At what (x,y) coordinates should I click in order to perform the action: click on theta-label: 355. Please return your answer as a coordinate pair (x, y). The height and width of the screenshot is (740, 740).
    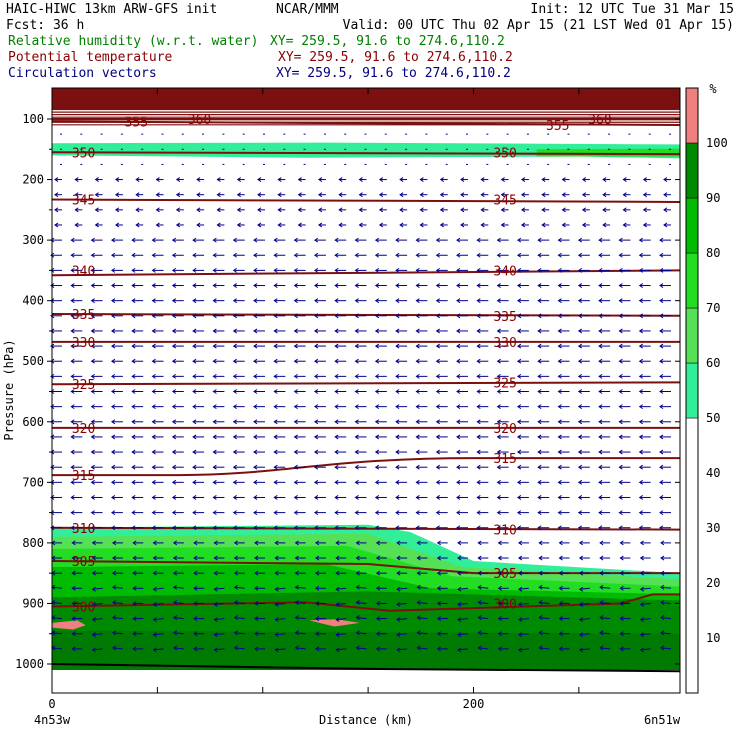
    Looking at the image, I should click on (136, 122).